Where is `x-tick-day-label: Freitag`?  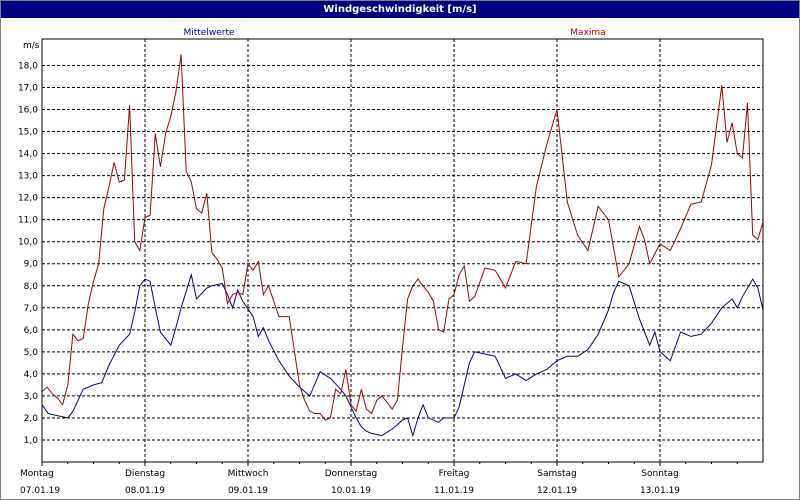 x-tick-day-label: Freitag is located at coordinates (454, 474).